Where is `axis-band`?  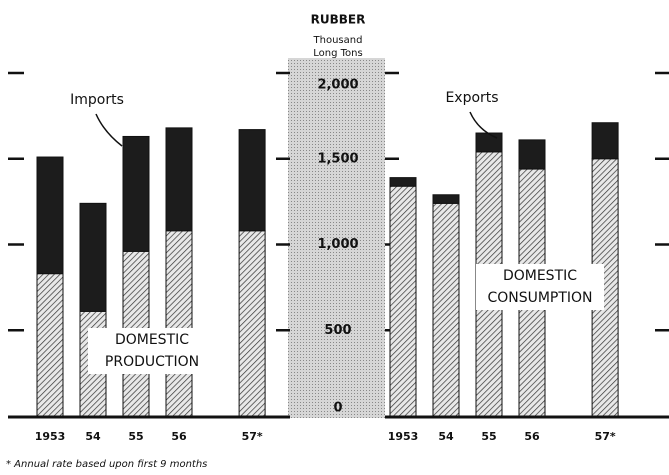 axis-band is located at coordinates (336, 238).